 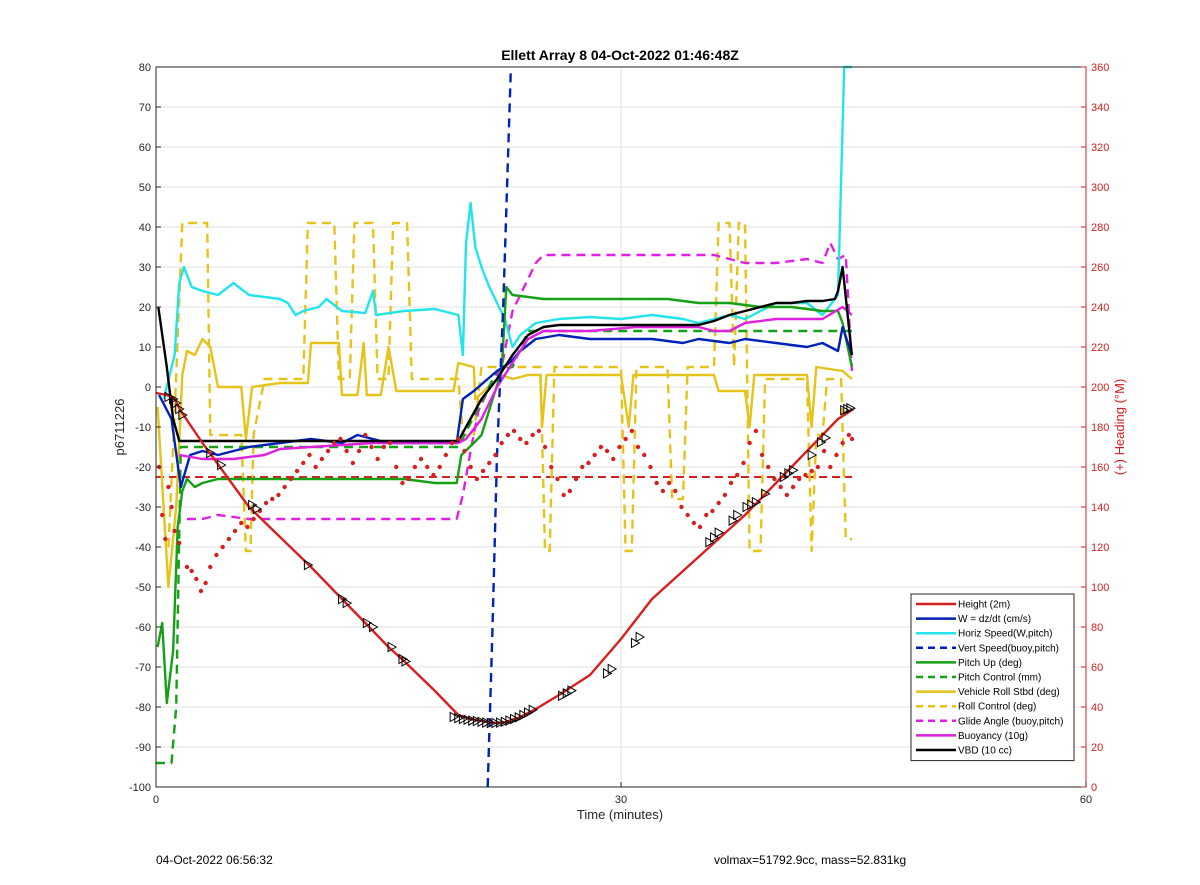 What do you see at coordinates (140, 788) in the screenshot?
I see `y-tick-label-left: -100` at bounding box center [140, 788].